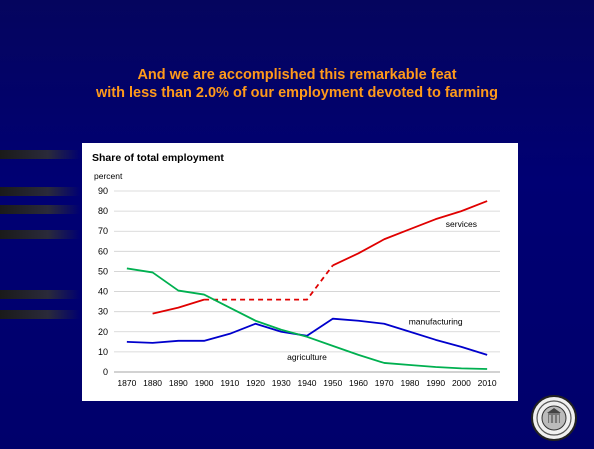  What do you see at coordinates (105, 372) in the screenshot?
I see `y-tick-label: 0` at bounding box center [105, 372].